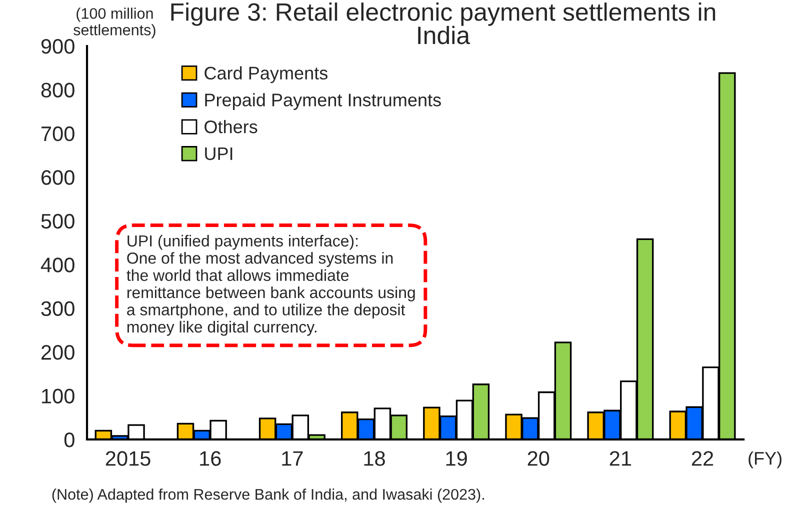  Describe the element at coordinates (57, 90) in the screenshot. I see `y-tick-label: 800` at that location.